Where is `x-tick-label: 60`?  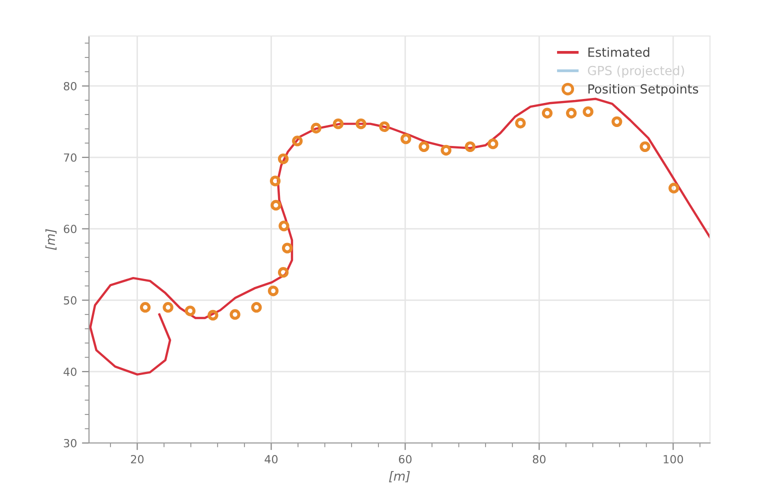
x-tick-label: 60 is located at coordinates (405, 459).